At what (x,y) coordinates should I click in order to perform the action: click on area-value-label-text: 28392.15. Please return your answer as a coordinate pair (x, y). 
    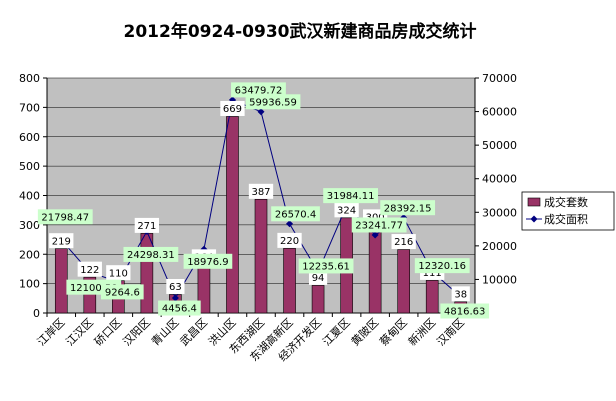
    Looking at the image, I should click on (408, 208).